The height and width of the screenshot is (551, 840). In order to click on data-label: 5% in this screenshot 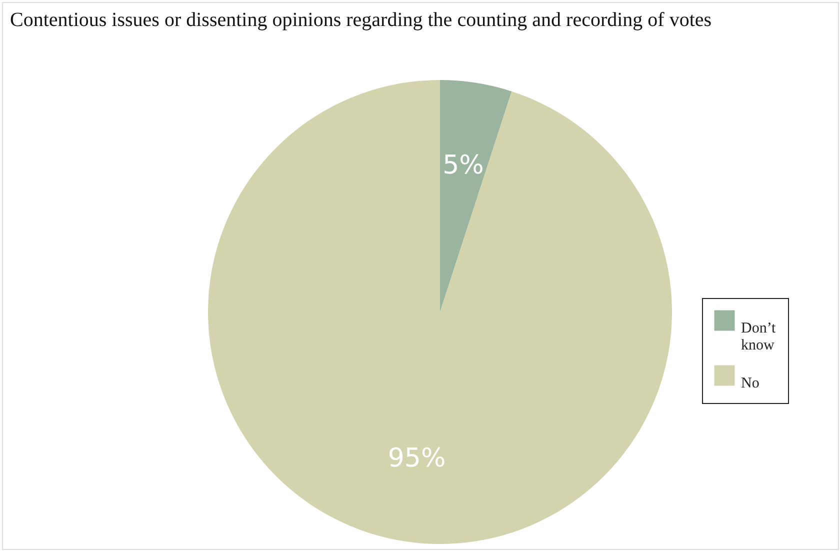, I will do `click(463, 165)`.